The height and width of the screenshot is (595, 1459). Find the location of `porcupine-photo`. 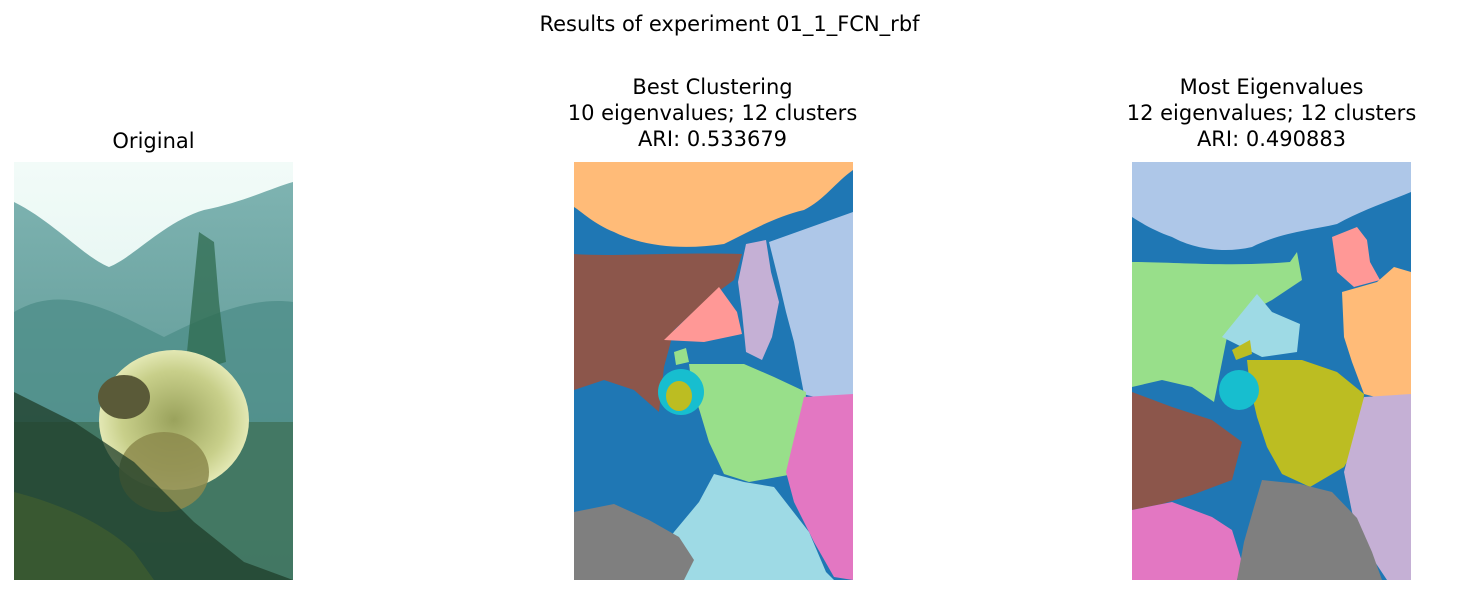

porcupine-photo is located at coordinates (153, 371).